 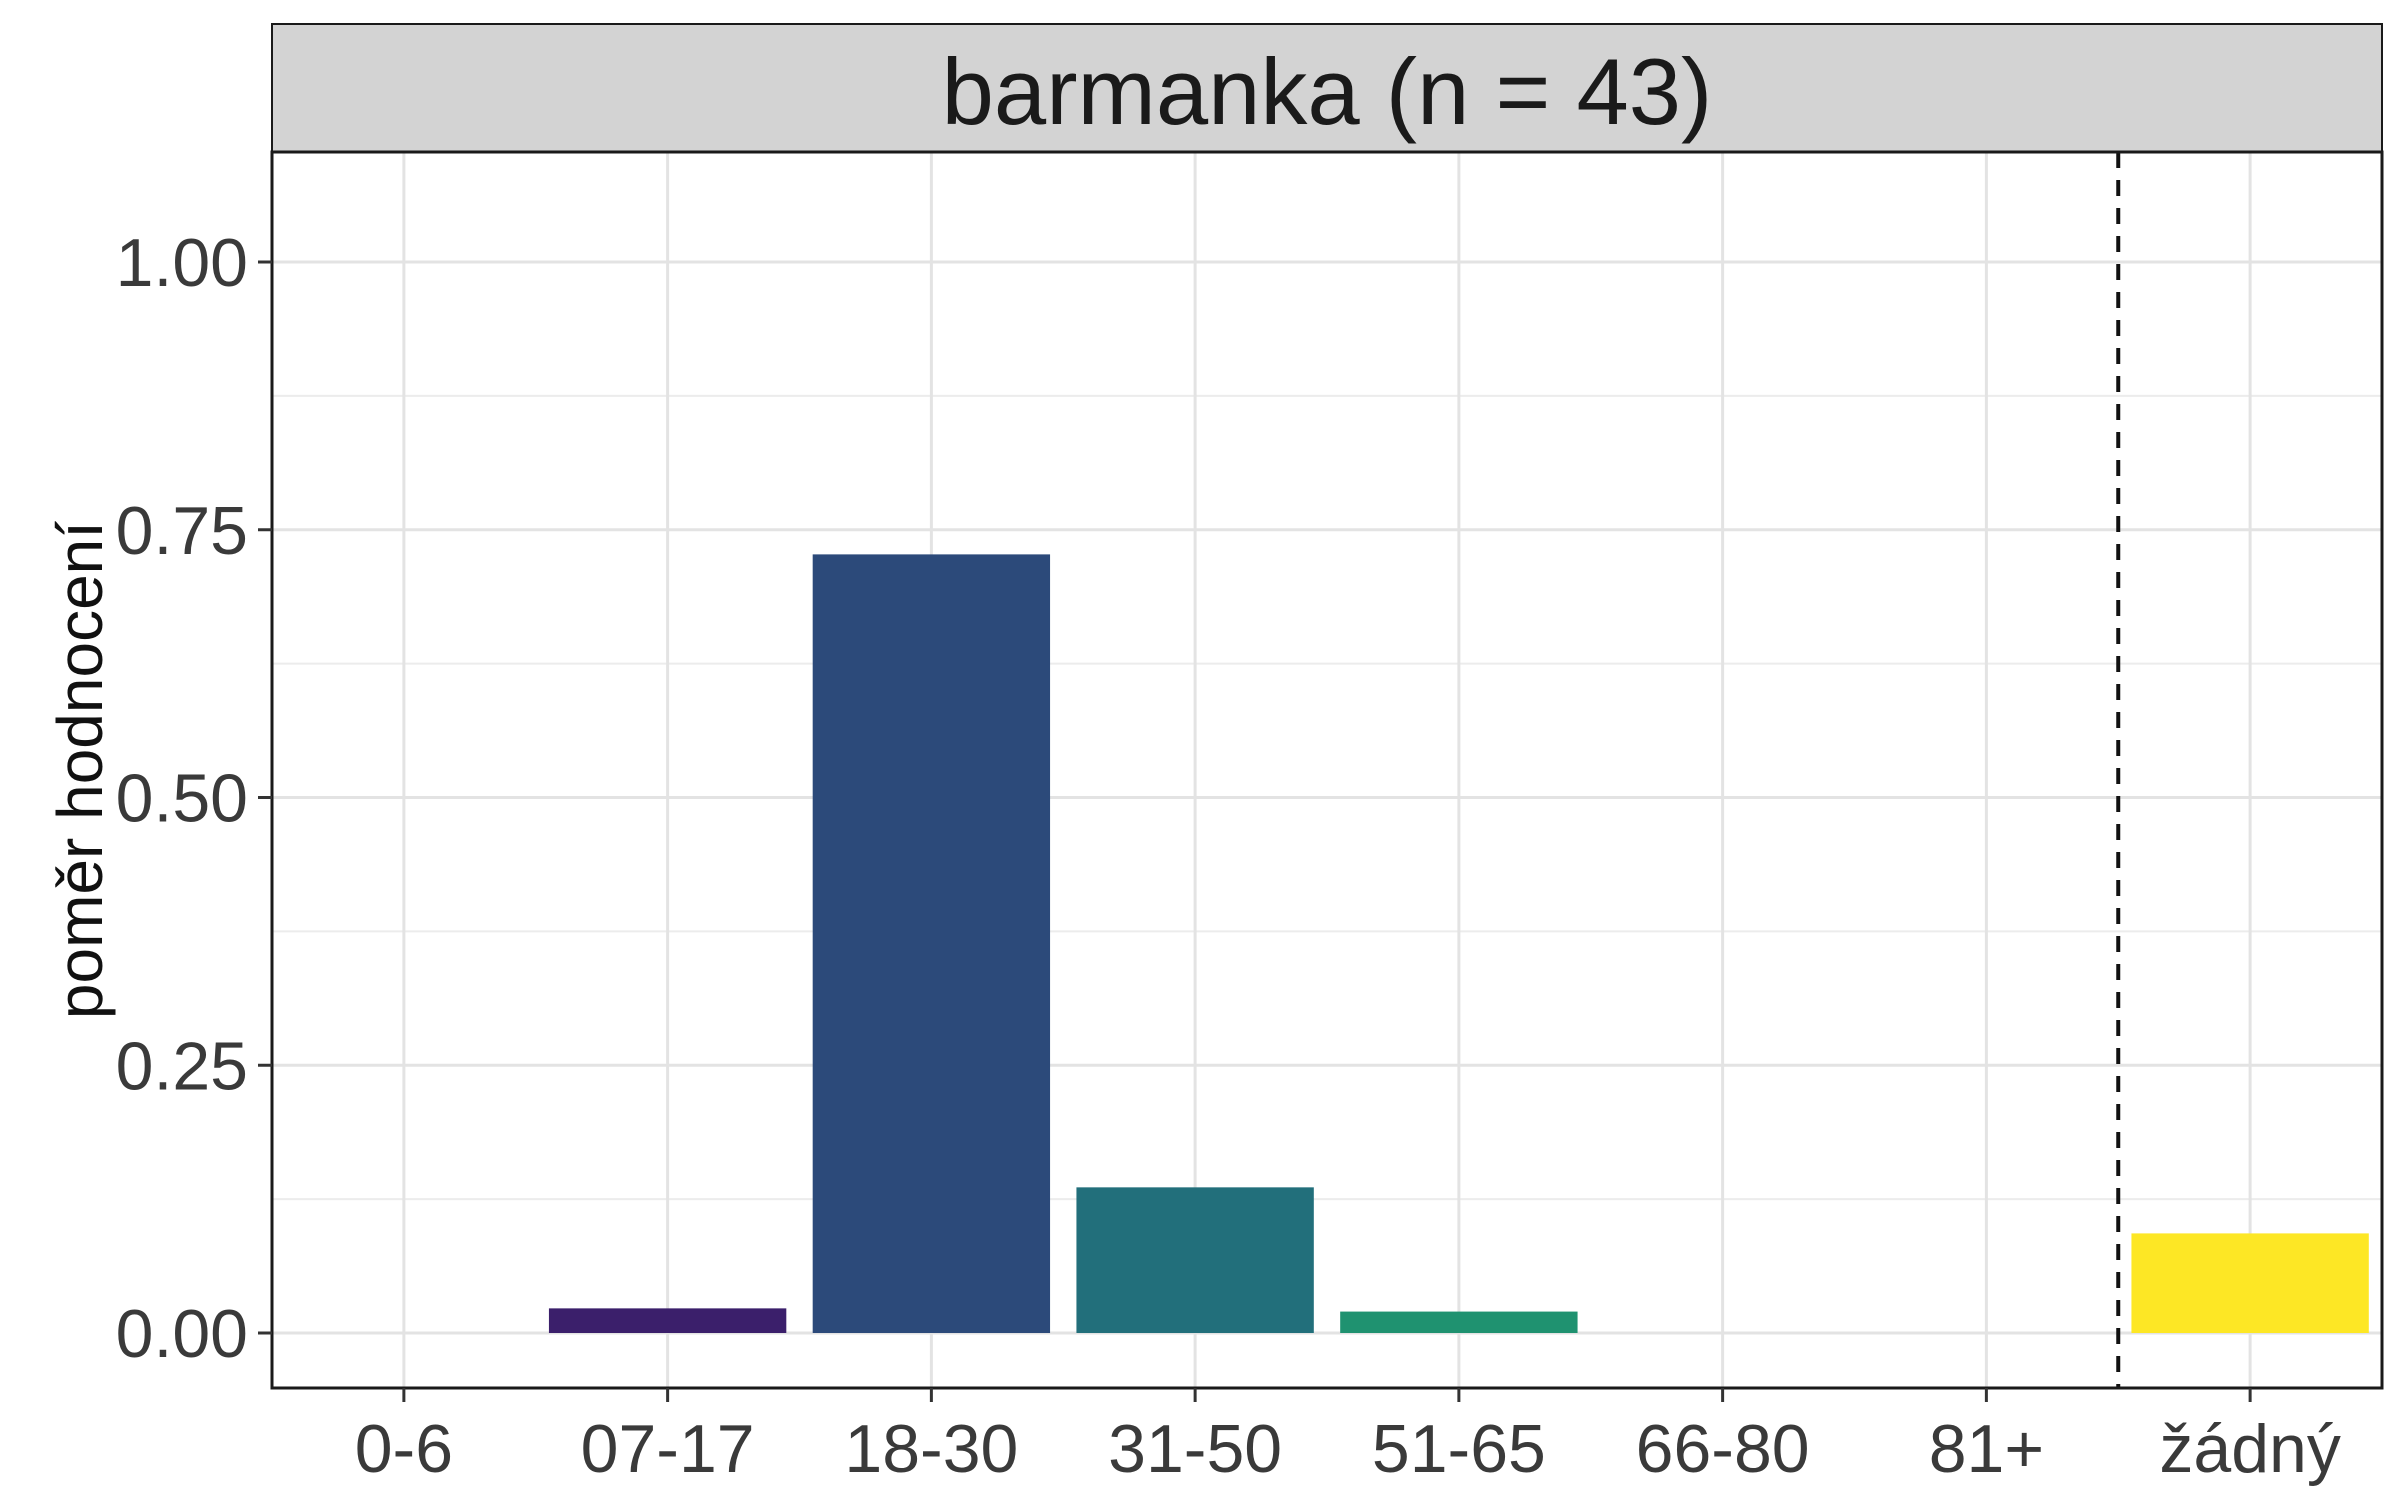 I want to click on y-tick-label: 0.75, so click(x=182, y=531).